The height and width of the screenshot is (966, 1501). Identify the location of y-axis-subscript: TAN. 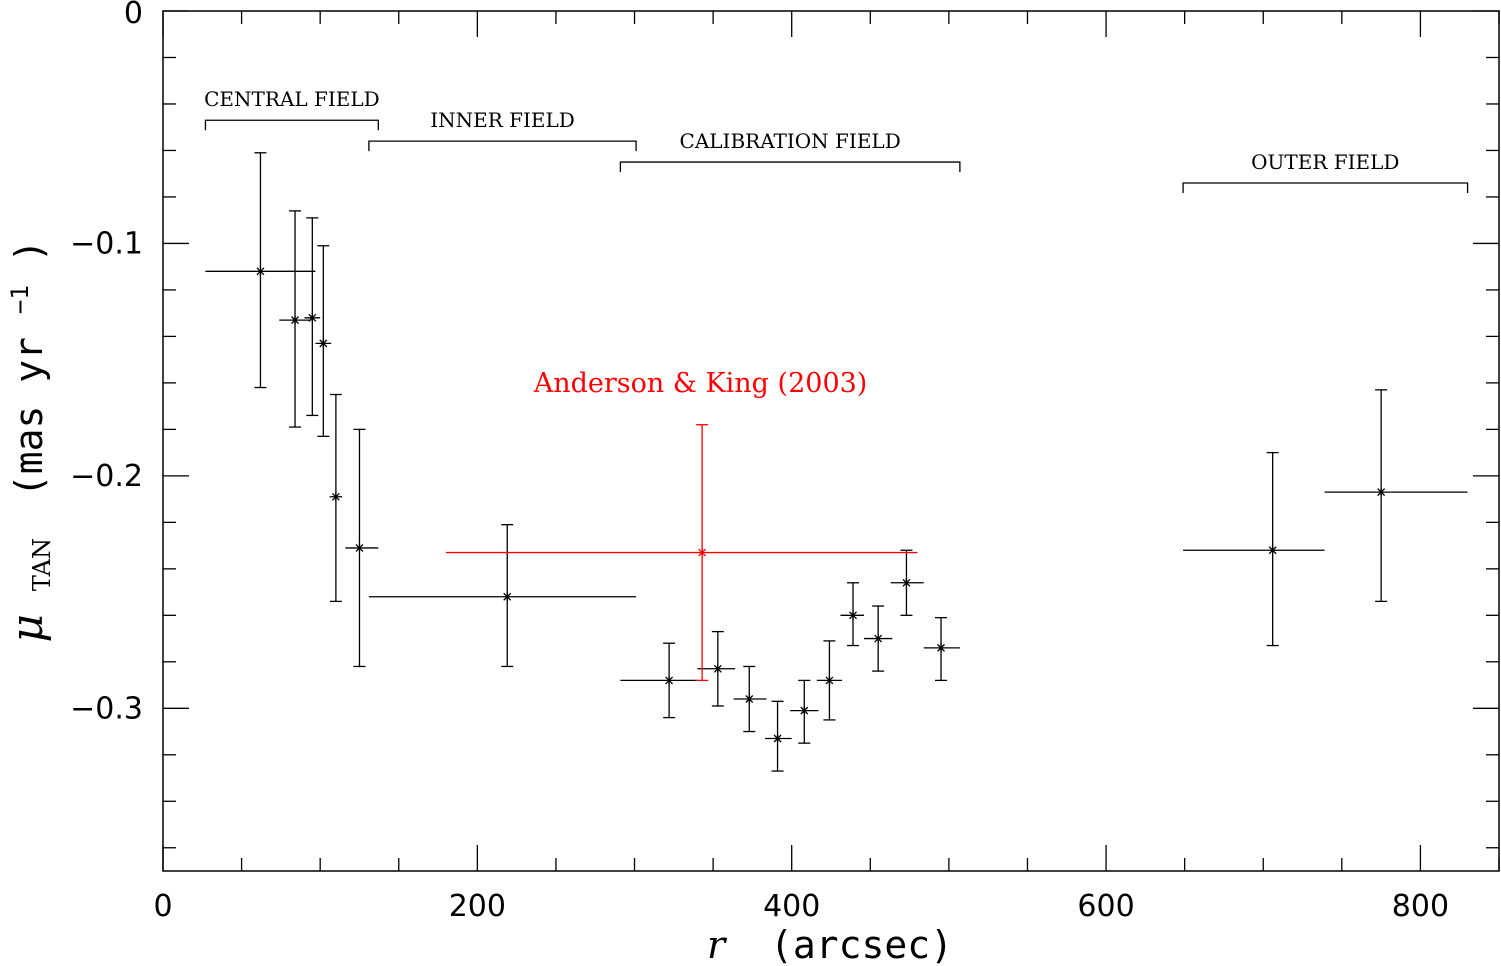
(42, 564).